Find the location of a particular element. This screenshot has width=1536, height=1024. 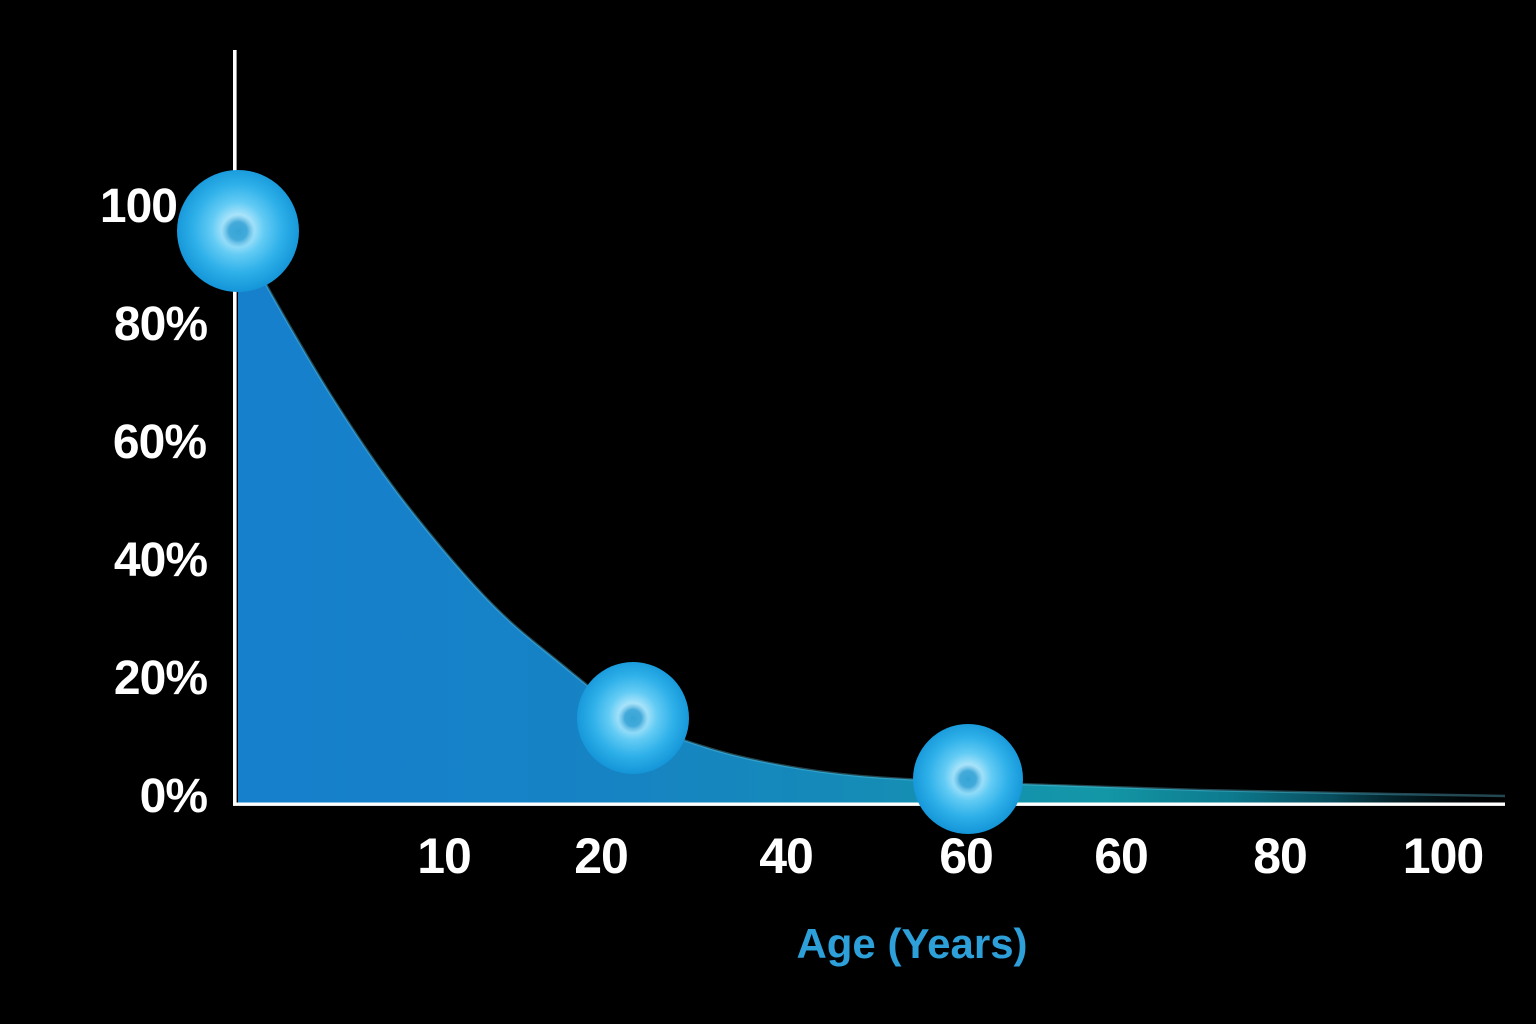

x-tick-label: 10 is located at coordinates (444, 856).